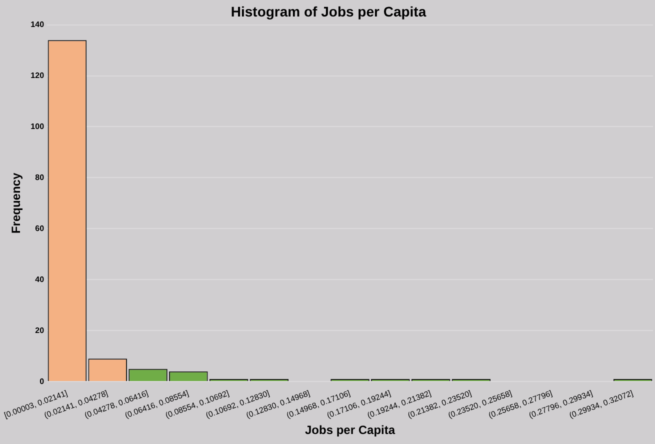  Describe the element at coordinates (37, 25) in the screenshot. I see `y-tick-label: 140` at that location.